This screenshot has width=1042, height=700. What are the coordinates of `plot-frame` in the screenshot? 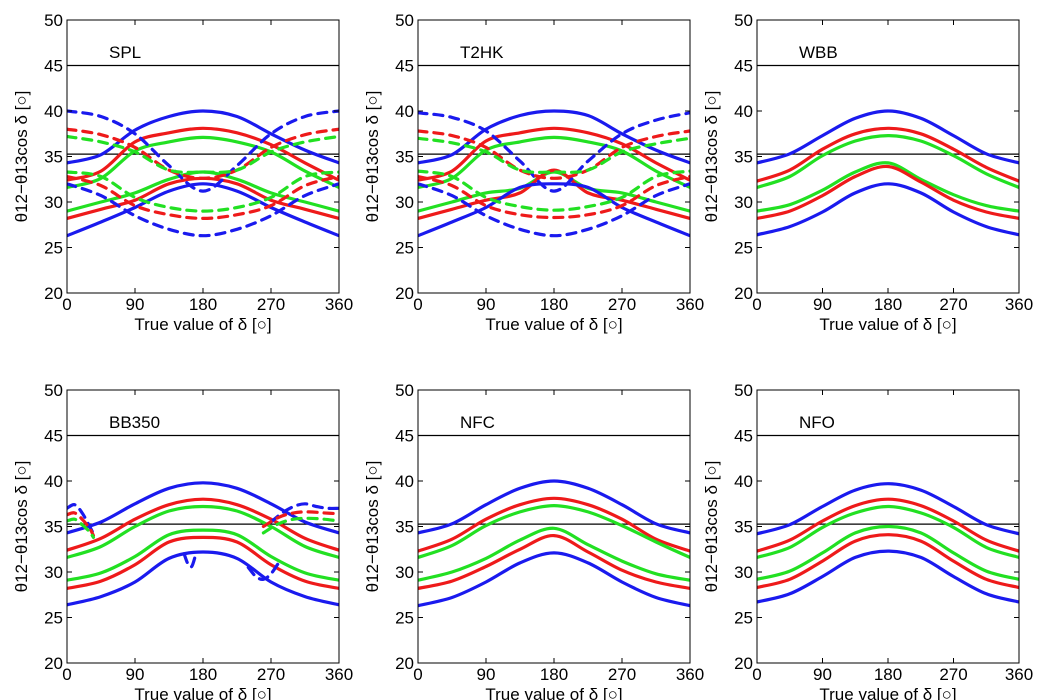 It's located at (888, 156).